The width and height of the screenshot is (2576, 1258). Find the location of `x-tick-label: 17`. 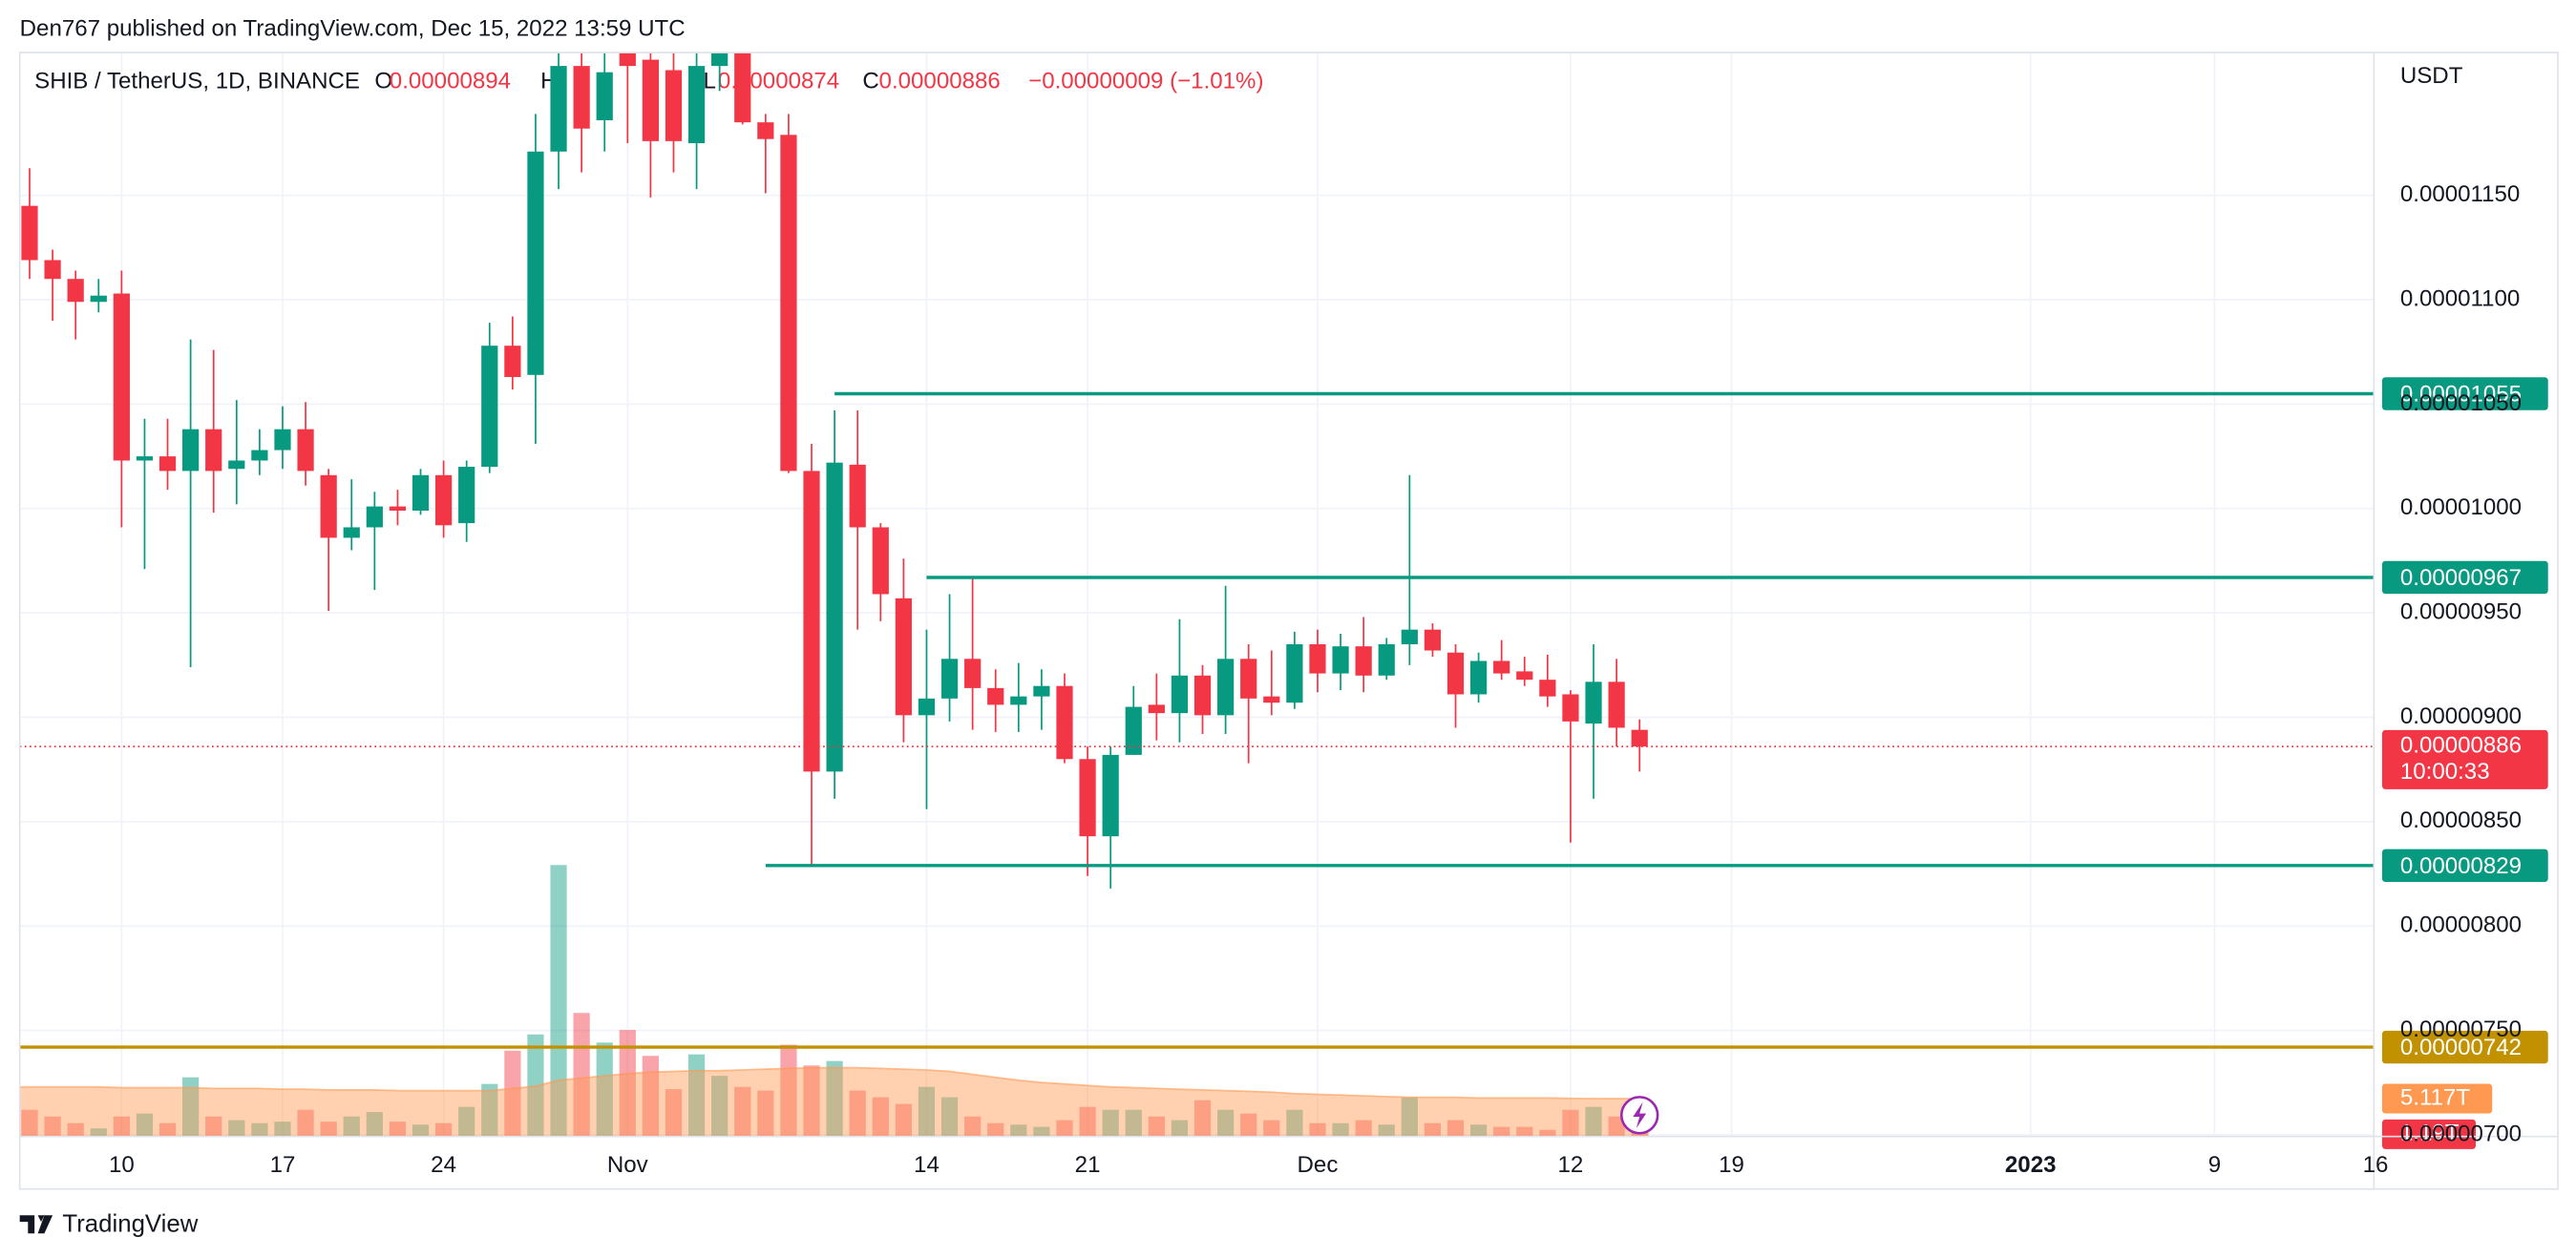

x-tick-label: 17 is located at coordinates (283, 1165).